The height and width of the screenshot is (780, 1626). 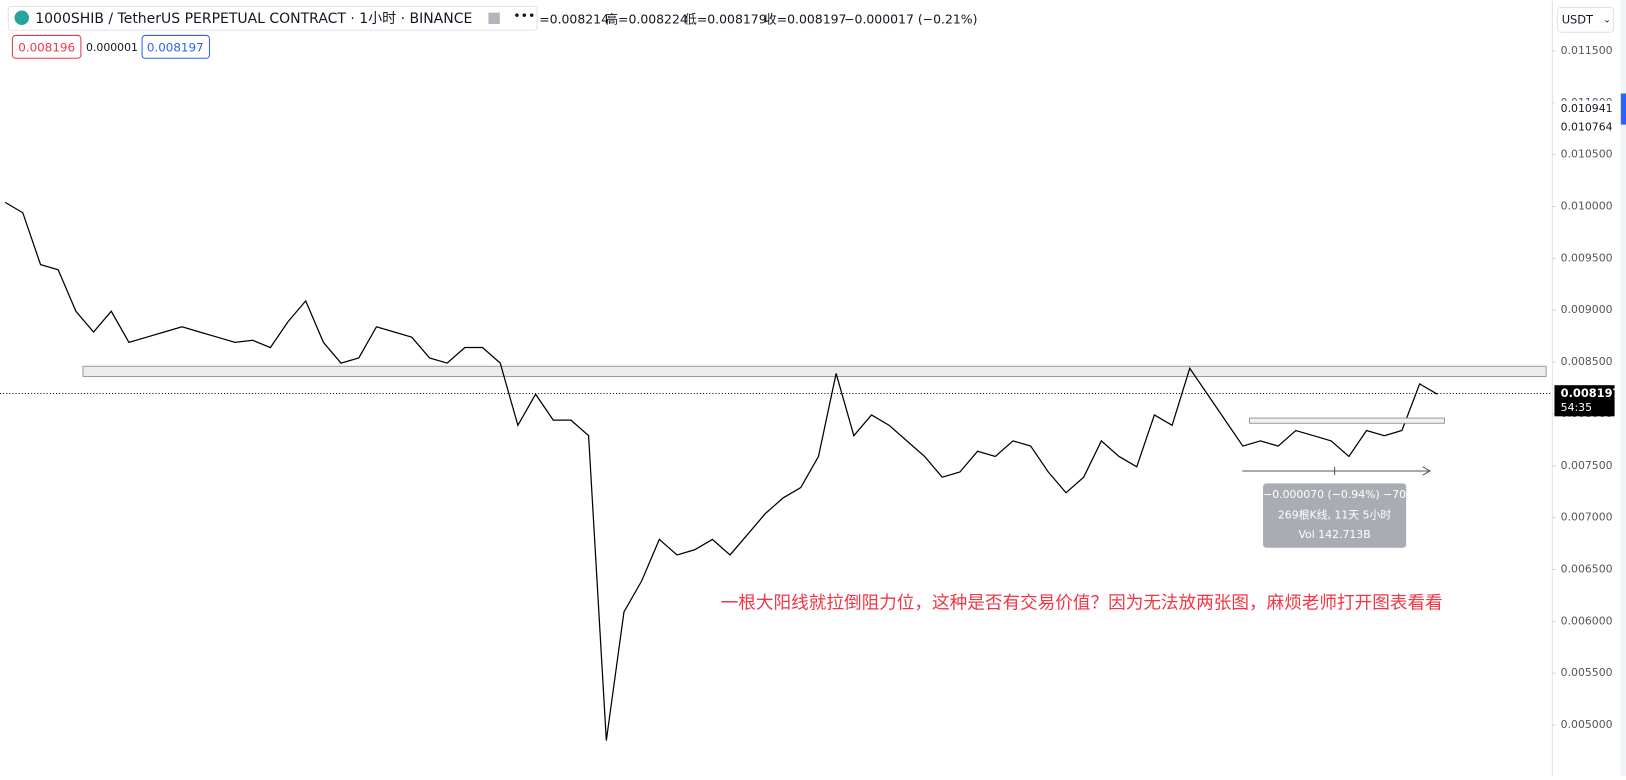 What do you see at coordinates (1591, 393) in the screenshot?
I see `current-price-label: 0.008197` at bounding box center [1591, 393].